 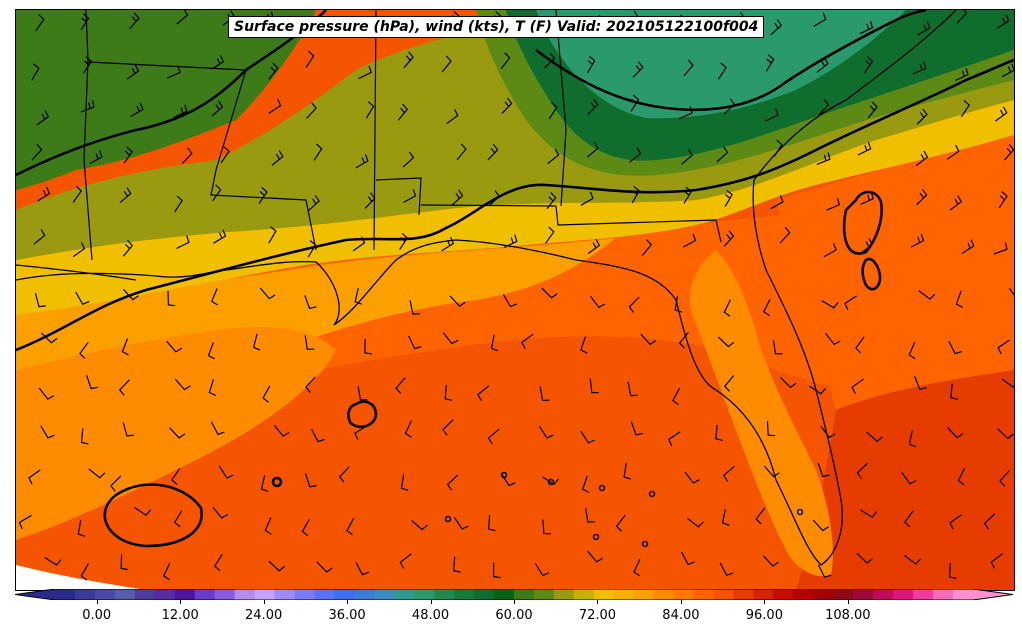 What do you see at coordinates (848, 615) in the screenshot?
I see `colorbar-tick-label: 108.00` at bounding box center [848, 615].